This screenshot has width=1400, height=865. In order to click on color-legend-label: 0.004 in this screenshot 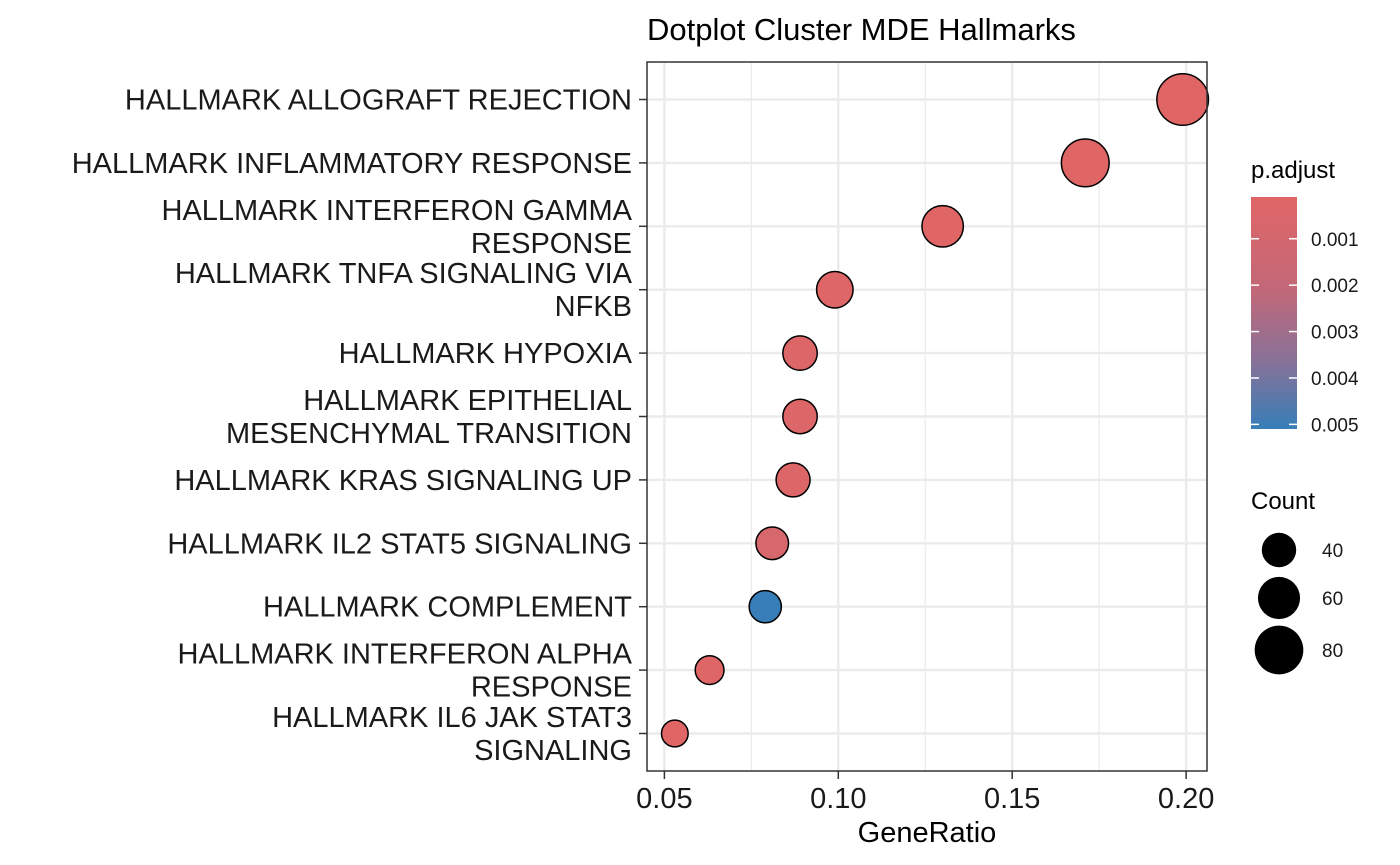, I will do `click(1335, 379)`.